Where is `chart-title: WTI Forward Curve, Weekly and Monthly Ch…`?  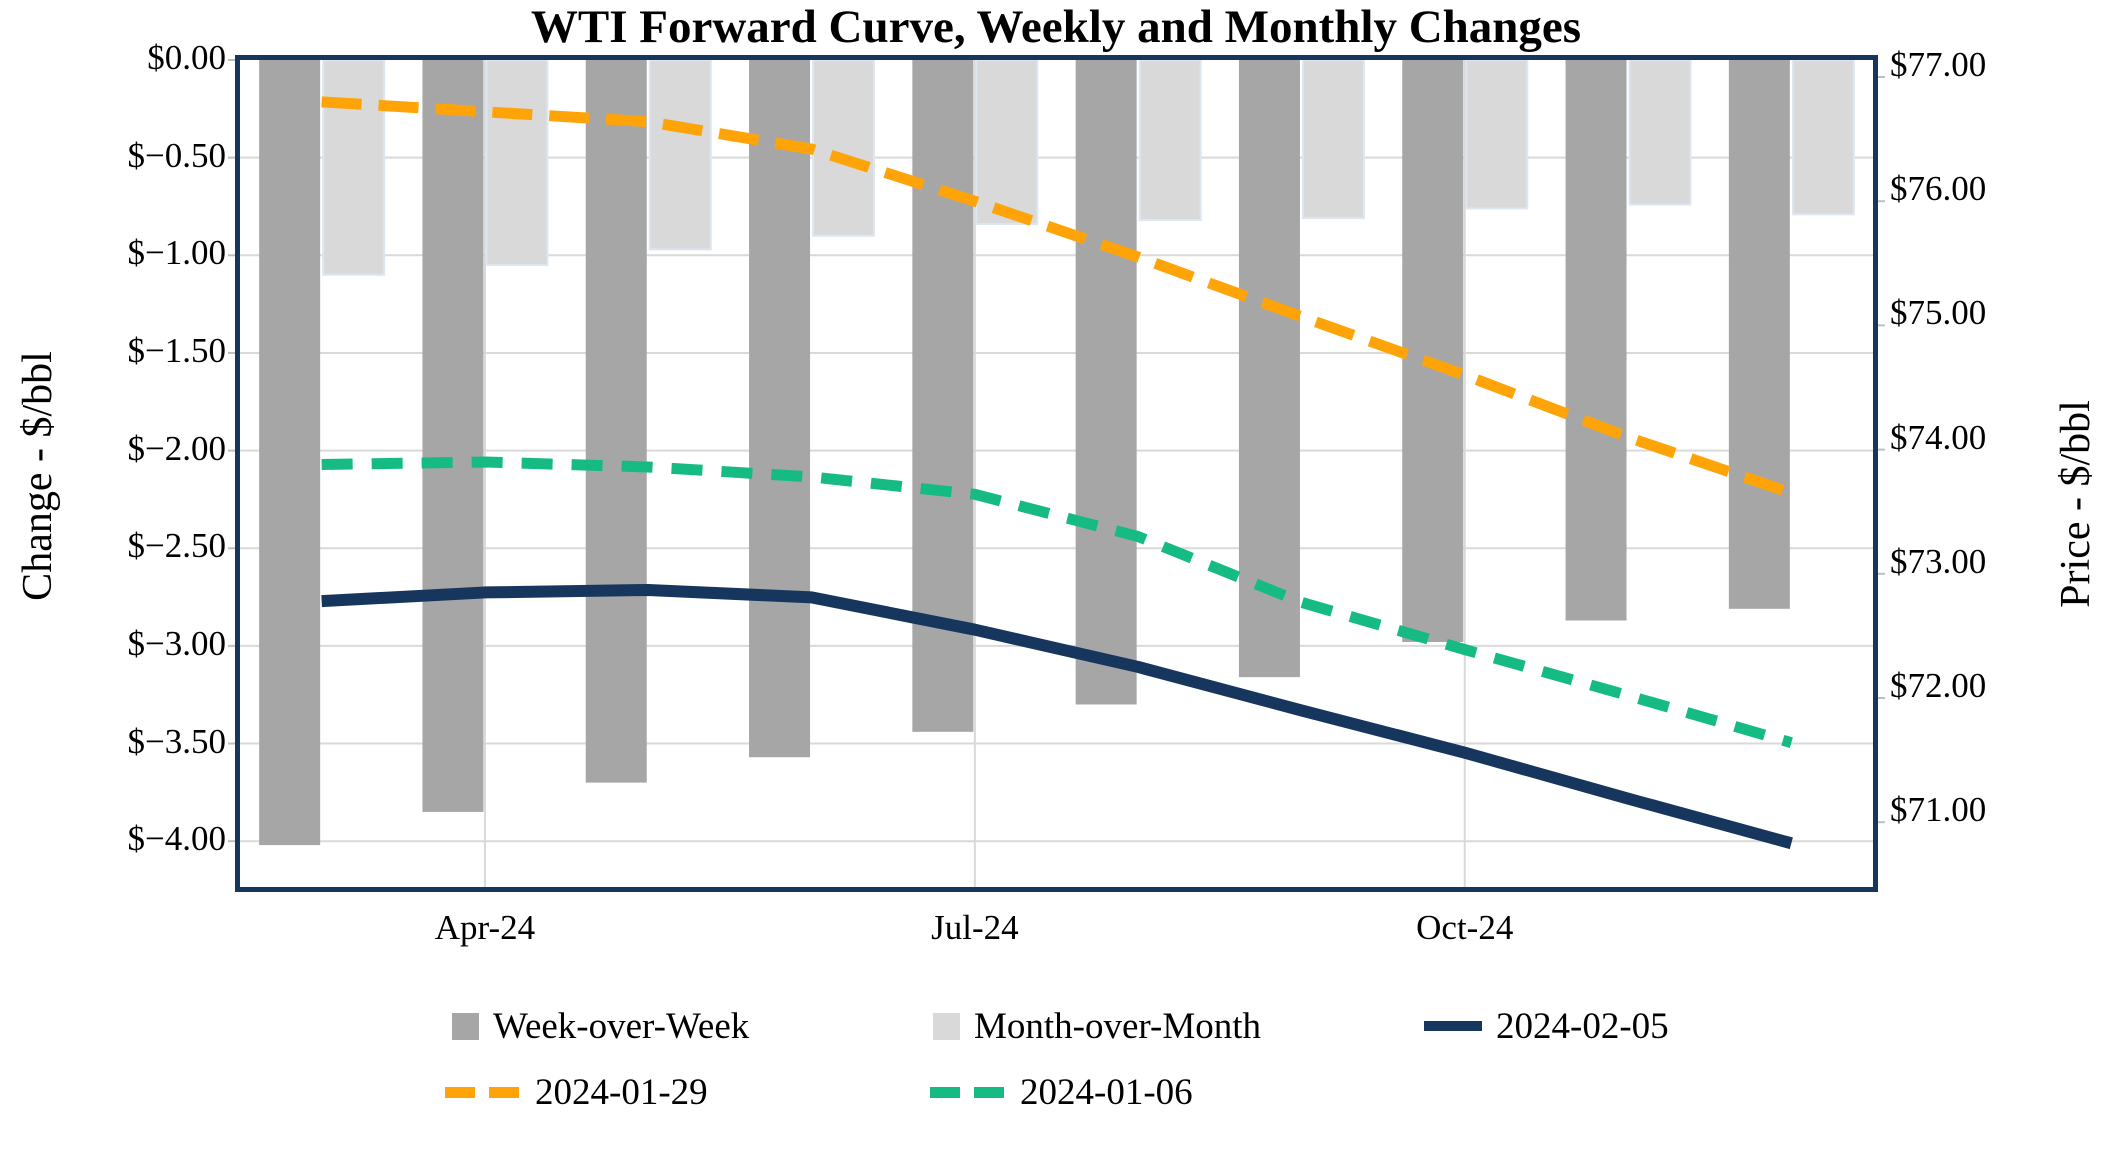 chart-title: WTI Forward Curve, Weekly and Monthly Ch… is located at coordinates (1056, 27).